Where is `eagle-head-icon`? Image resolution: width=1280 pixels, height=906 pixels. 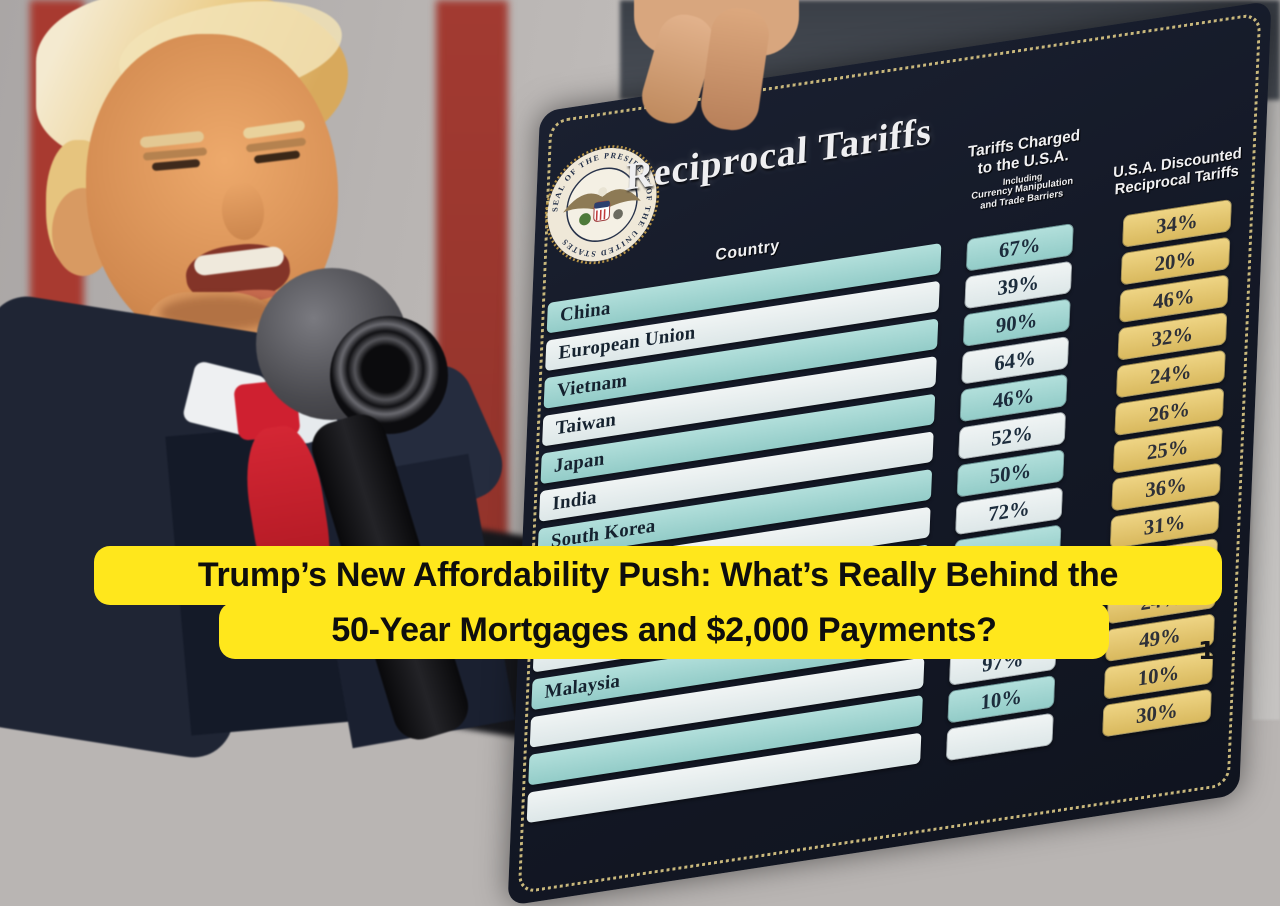 eagle-head-icon is located at coordinates (602, 192).